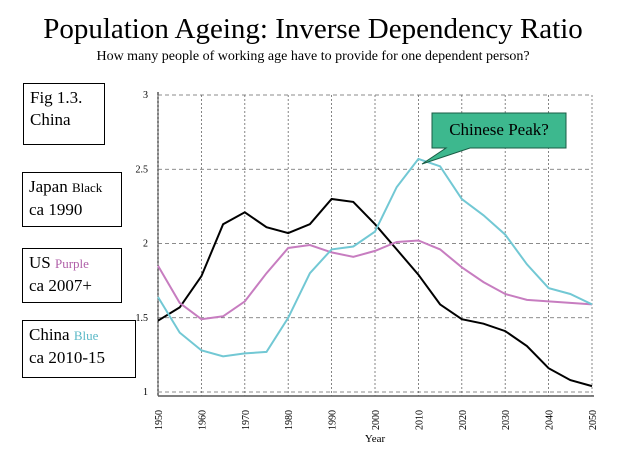 This screenshot has width=626, height=464. What do you see at coordinates (333, 420) in the screenshot?
I see `x-tick-label: 1990` at bounding box center [333, 420].